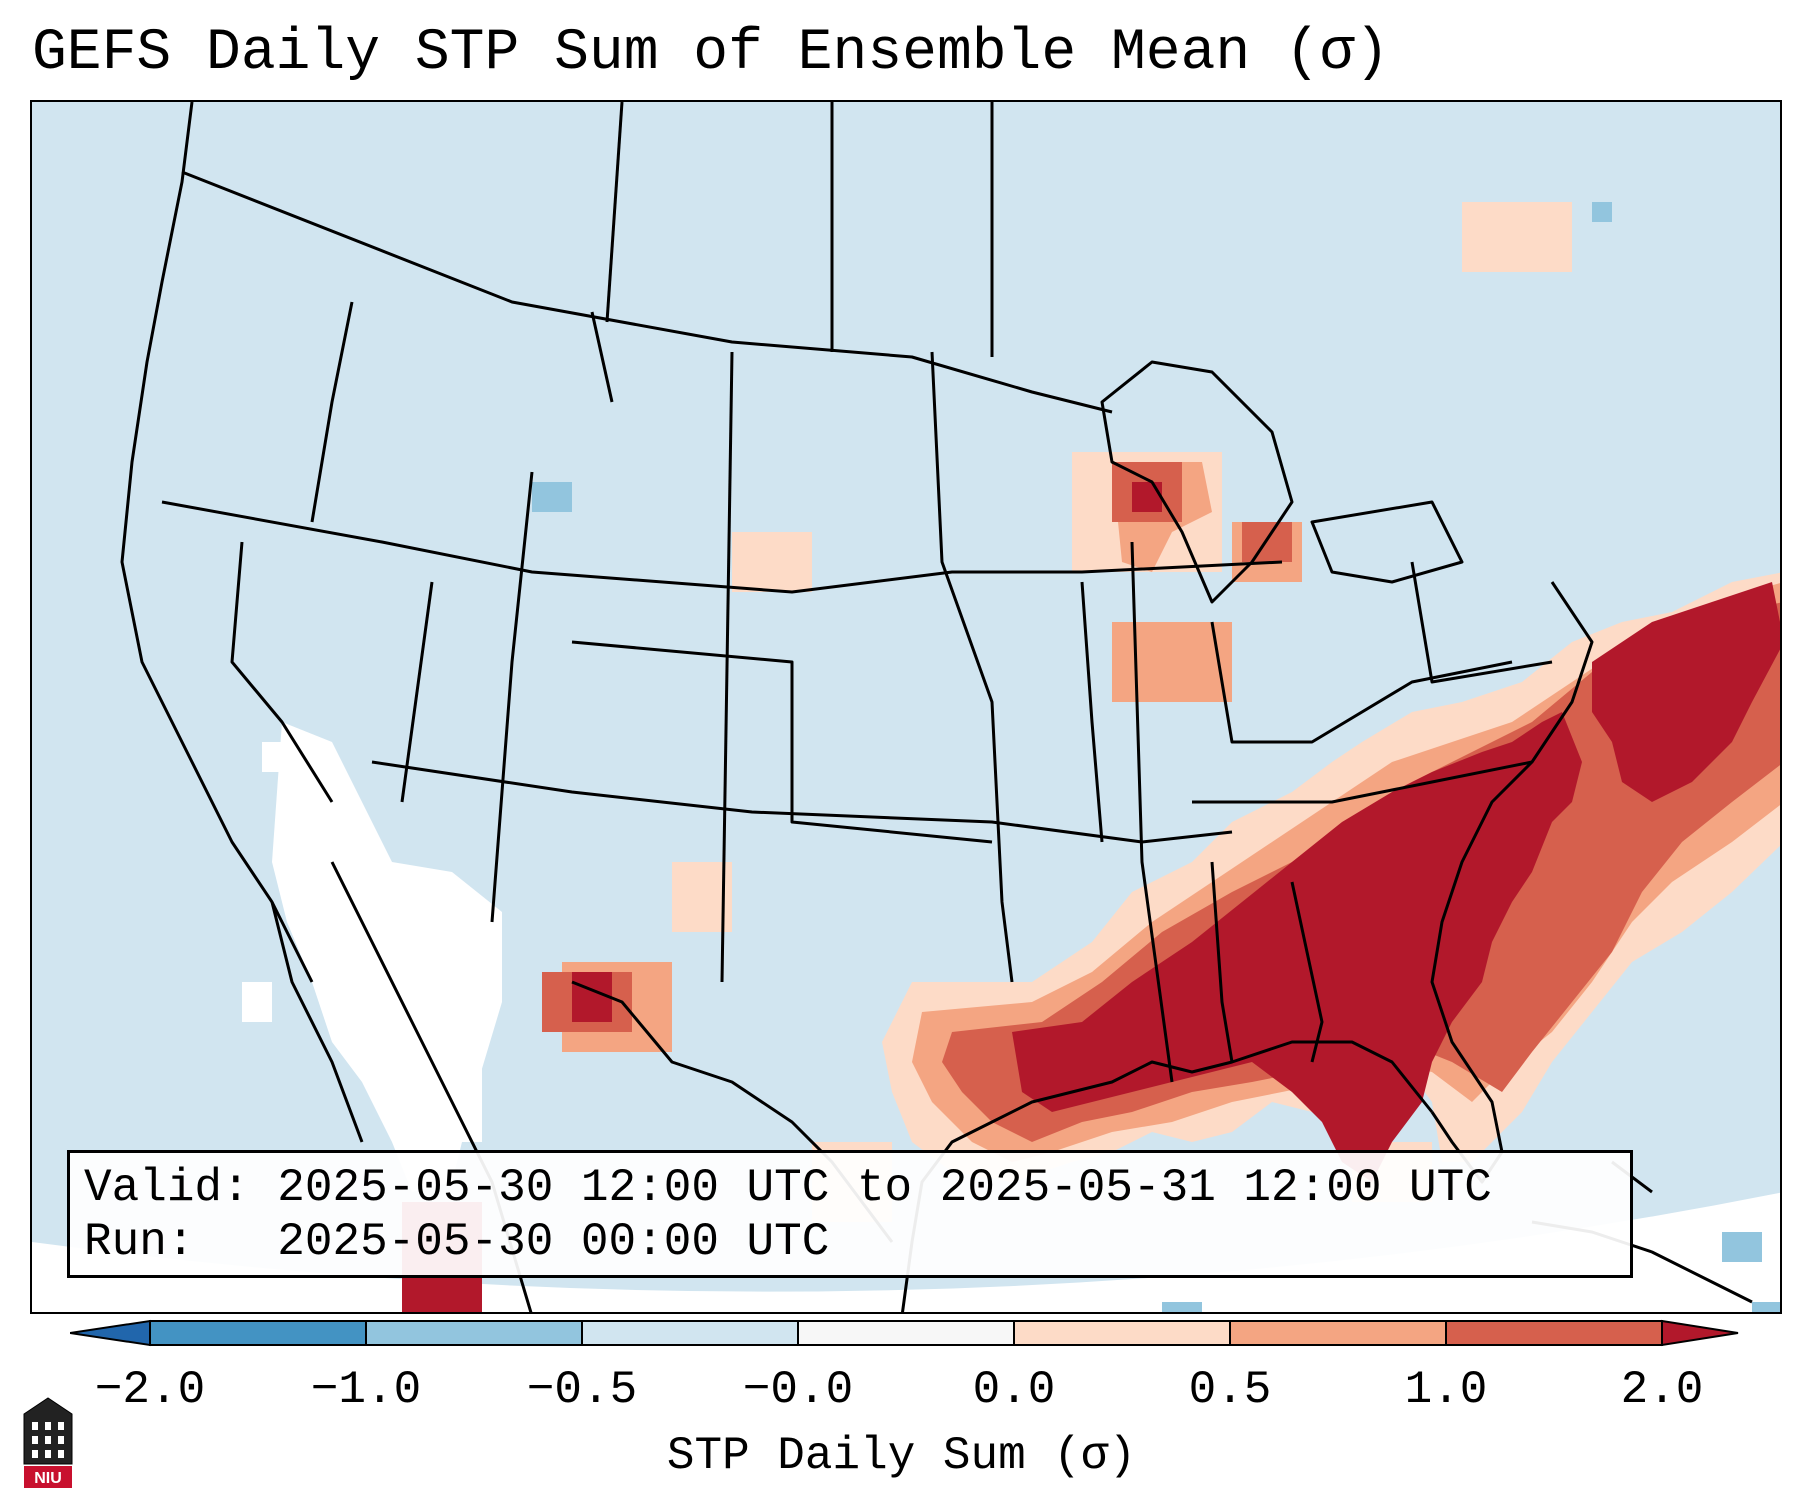 The height and width of the screenshot is (1506, 1803). Describe the element at coordinates (1700, 1333) in the screenshot. I see `colorbar-max-extend` at that location.